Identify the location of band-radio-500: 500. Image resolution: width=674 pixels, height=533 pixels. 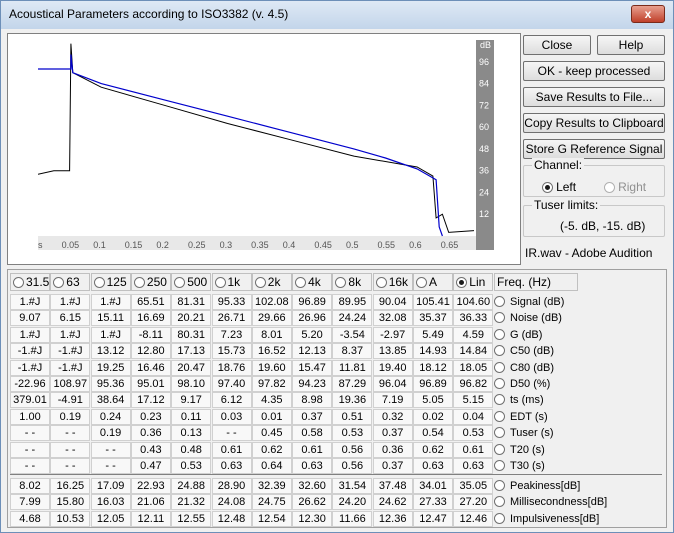
(191, 282).